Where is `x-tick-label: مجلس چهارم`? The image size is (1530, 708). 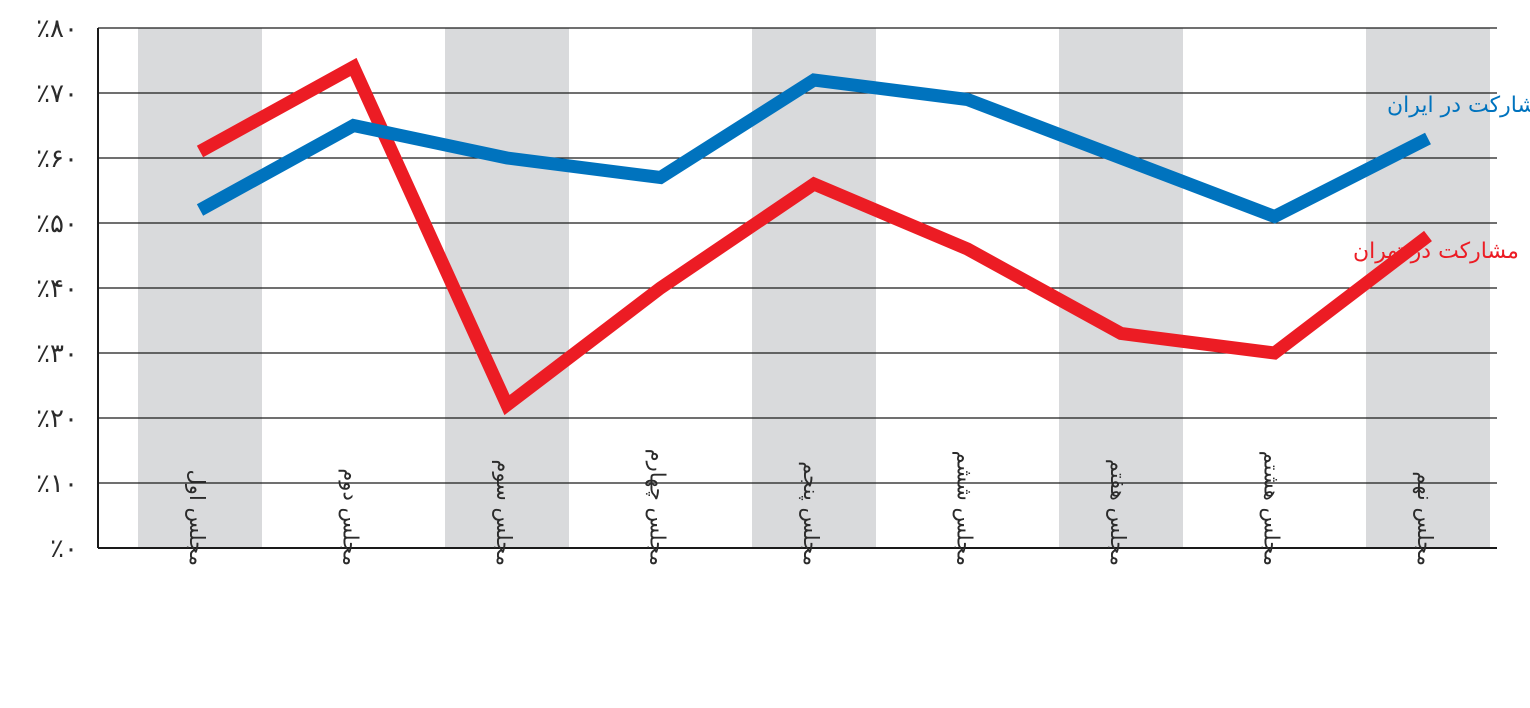 x-tick-label: مجلس چهارم is located at coordinates (658, 507).